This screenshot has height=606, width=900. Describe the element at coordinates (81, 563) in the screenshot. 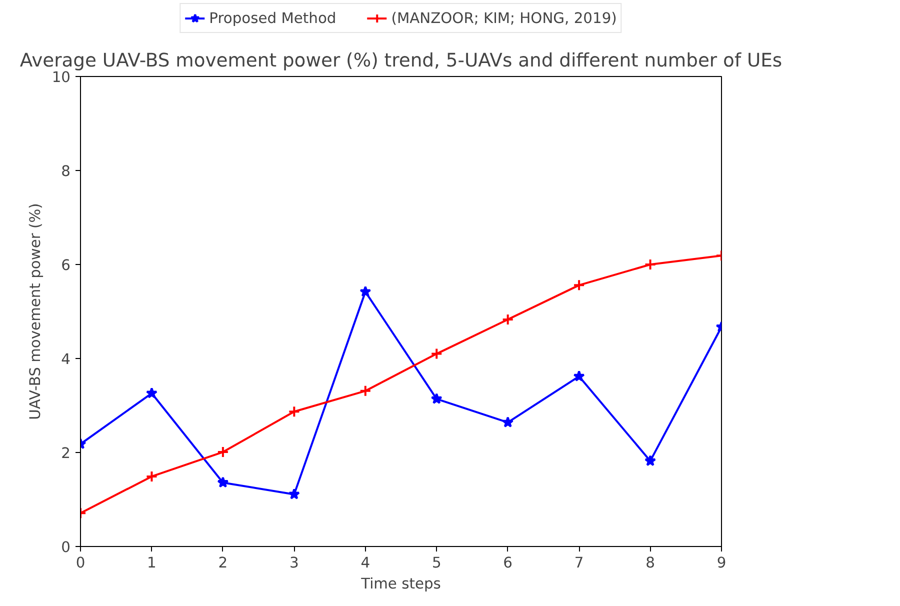

I see `x-tick-label: 0` at that location.